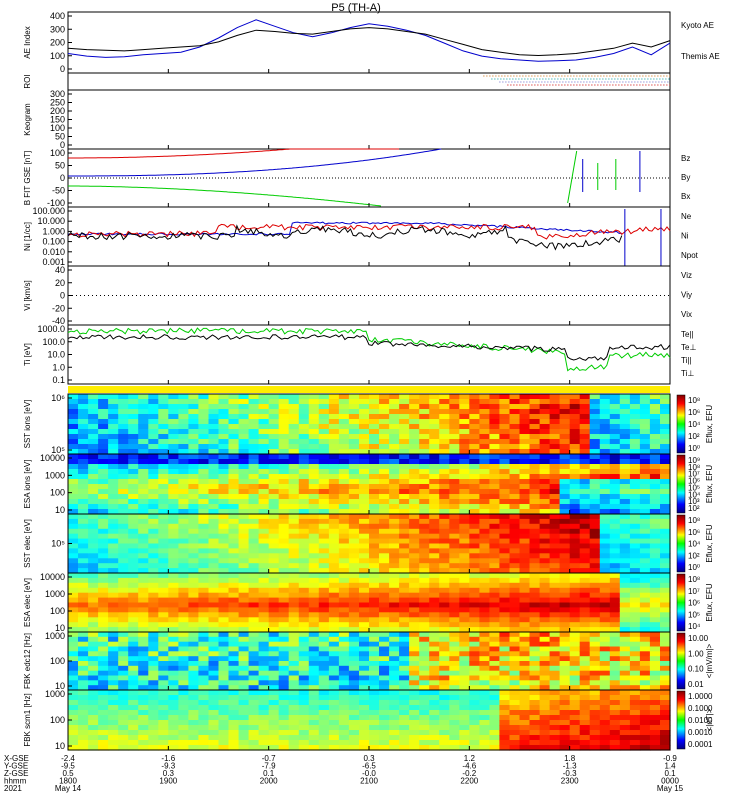  I want to click on velocity-ytick: 20, so click(60, 283).